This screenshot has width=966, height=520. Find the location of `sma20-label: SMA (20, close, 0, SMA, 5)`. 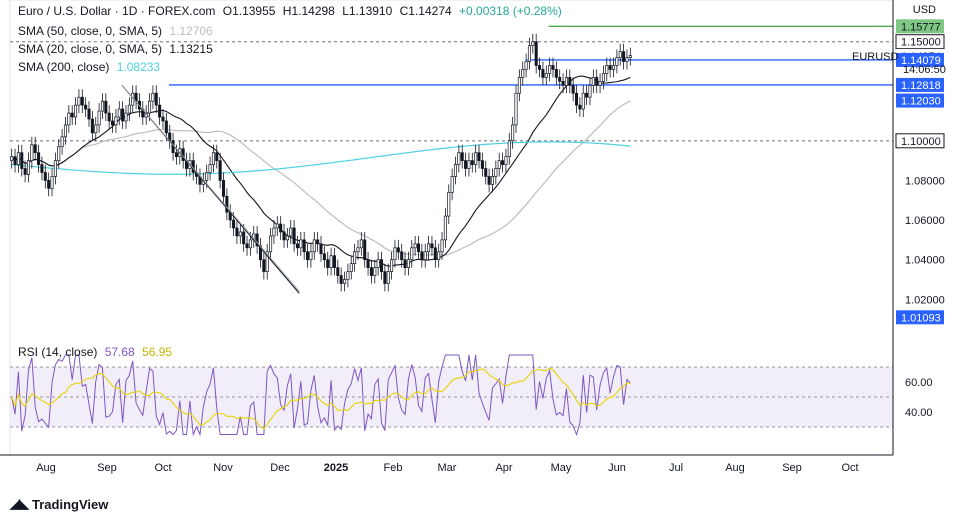

sma20-label: SMA (20, close, 0, SMA, 5) is located at coordinates (90, 49).